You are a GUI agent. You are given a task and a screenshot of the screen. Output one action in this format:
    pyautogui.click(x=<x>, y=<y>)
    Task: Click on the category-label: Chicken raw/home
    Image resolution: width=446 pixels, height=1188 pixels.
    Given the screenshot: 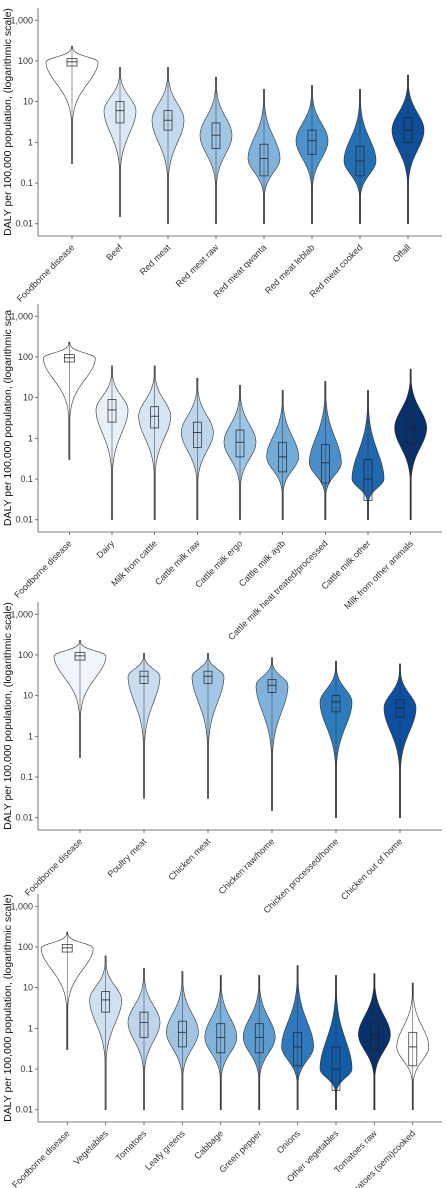 What is the action you would take?
    pyautogui.click(x=247, y=866)
    